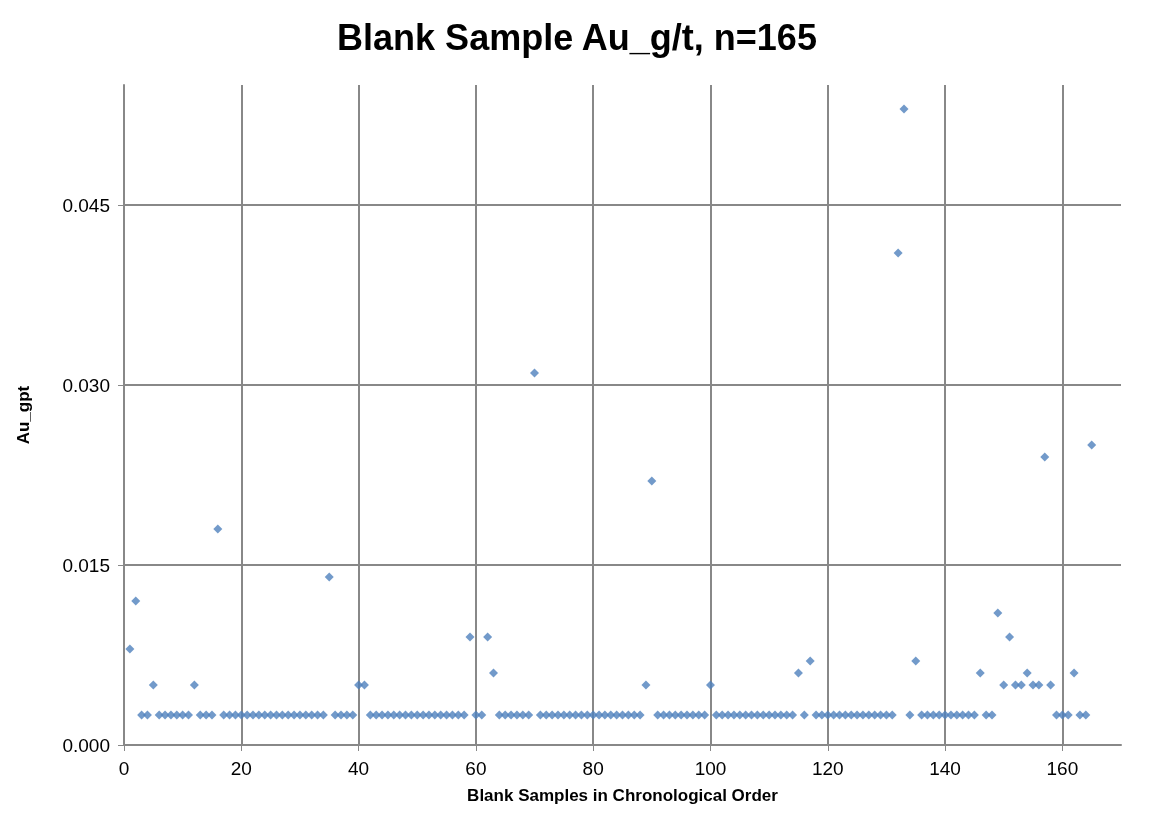 The height and width of the screenshot is (840, 1154). Describe the element at coordinates (945, 768) in the screenshot. I see `x-tick-label: 140` at that location.